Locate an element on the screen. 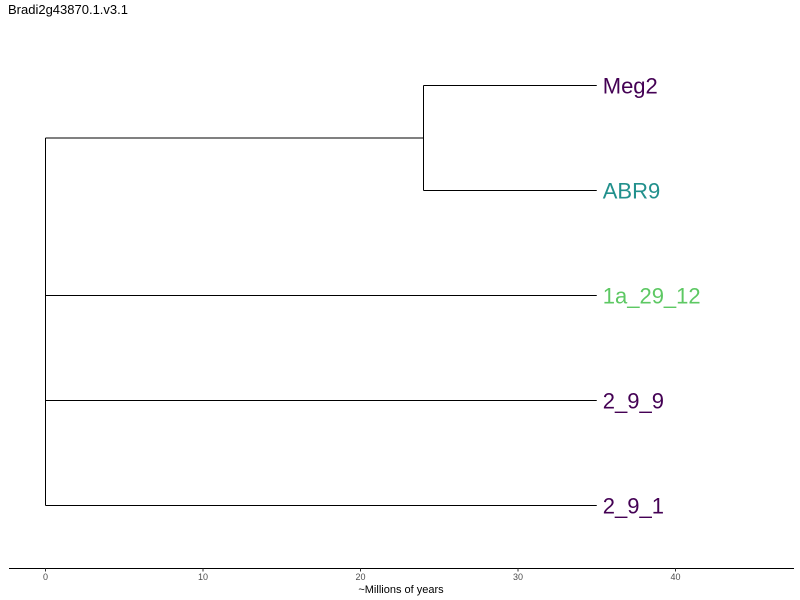 The image size is (800, 600). chart-title: Bradi2g43870.1.v3.1 is located at coordinates (68, 9).